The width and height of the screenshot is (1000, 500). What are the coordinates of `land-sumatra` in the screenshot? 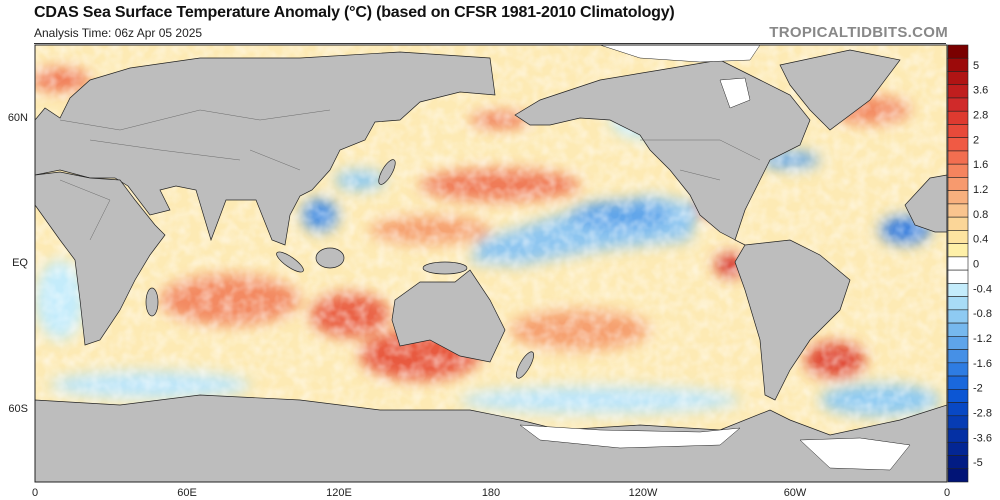 It's located at (290, 262).